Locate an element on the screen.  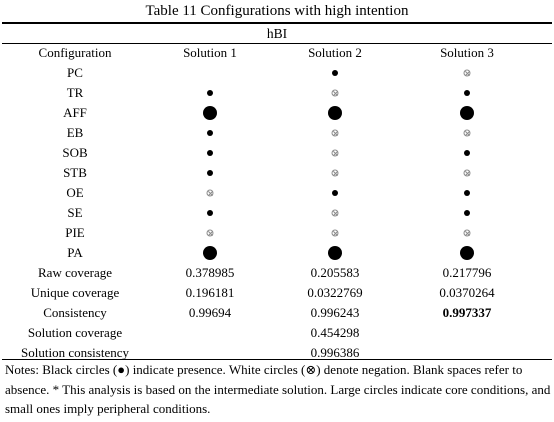
config-row: SE is located at coordinates (277, 213).